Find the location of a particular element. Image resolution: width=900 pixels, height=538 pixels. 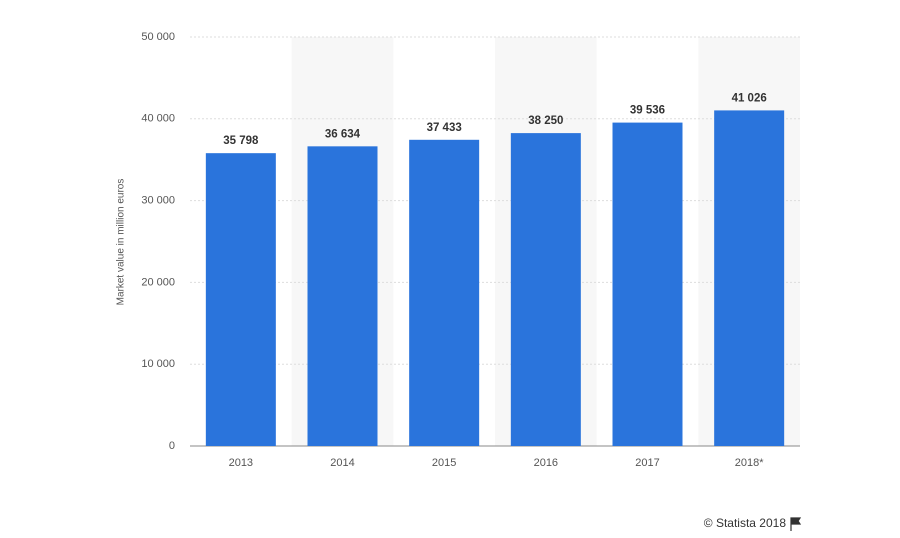

value-label: 39 536 is located at coordinates (647, 111).